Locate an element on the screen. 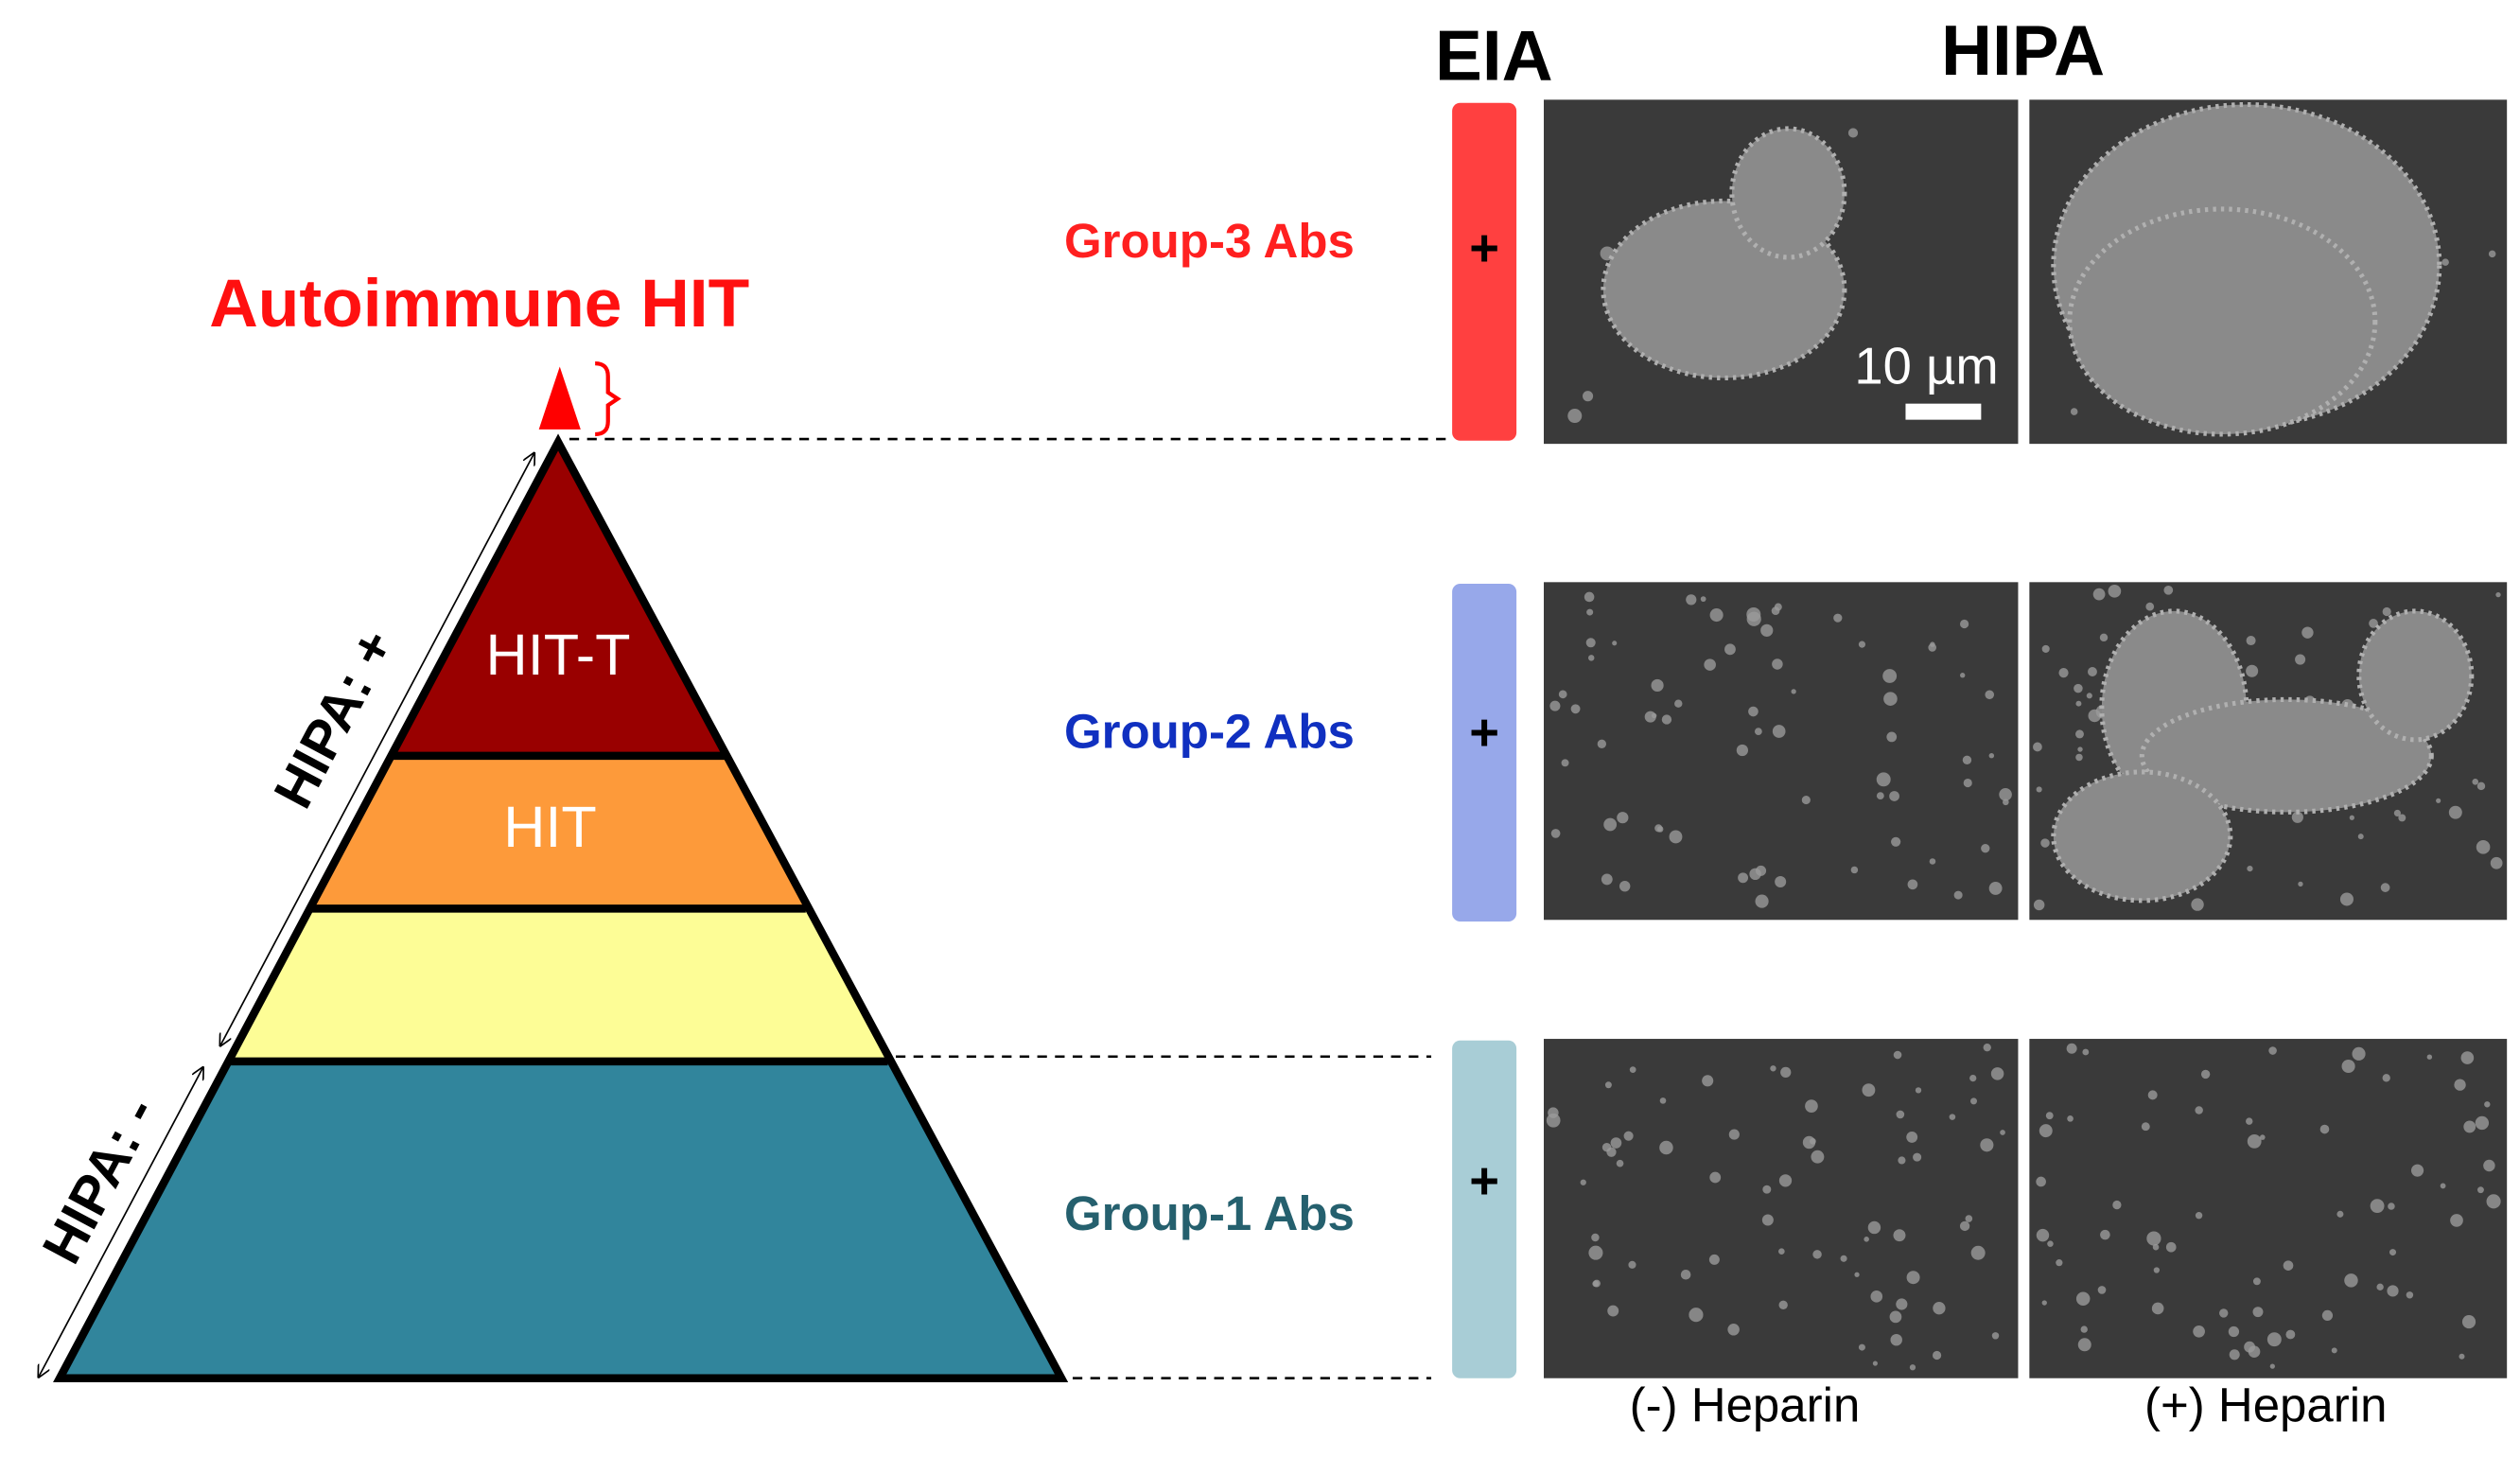 This screenshot has width=2520, height=1457. scale-bar-label: 10 µm is located at coordinates (1926, 366).